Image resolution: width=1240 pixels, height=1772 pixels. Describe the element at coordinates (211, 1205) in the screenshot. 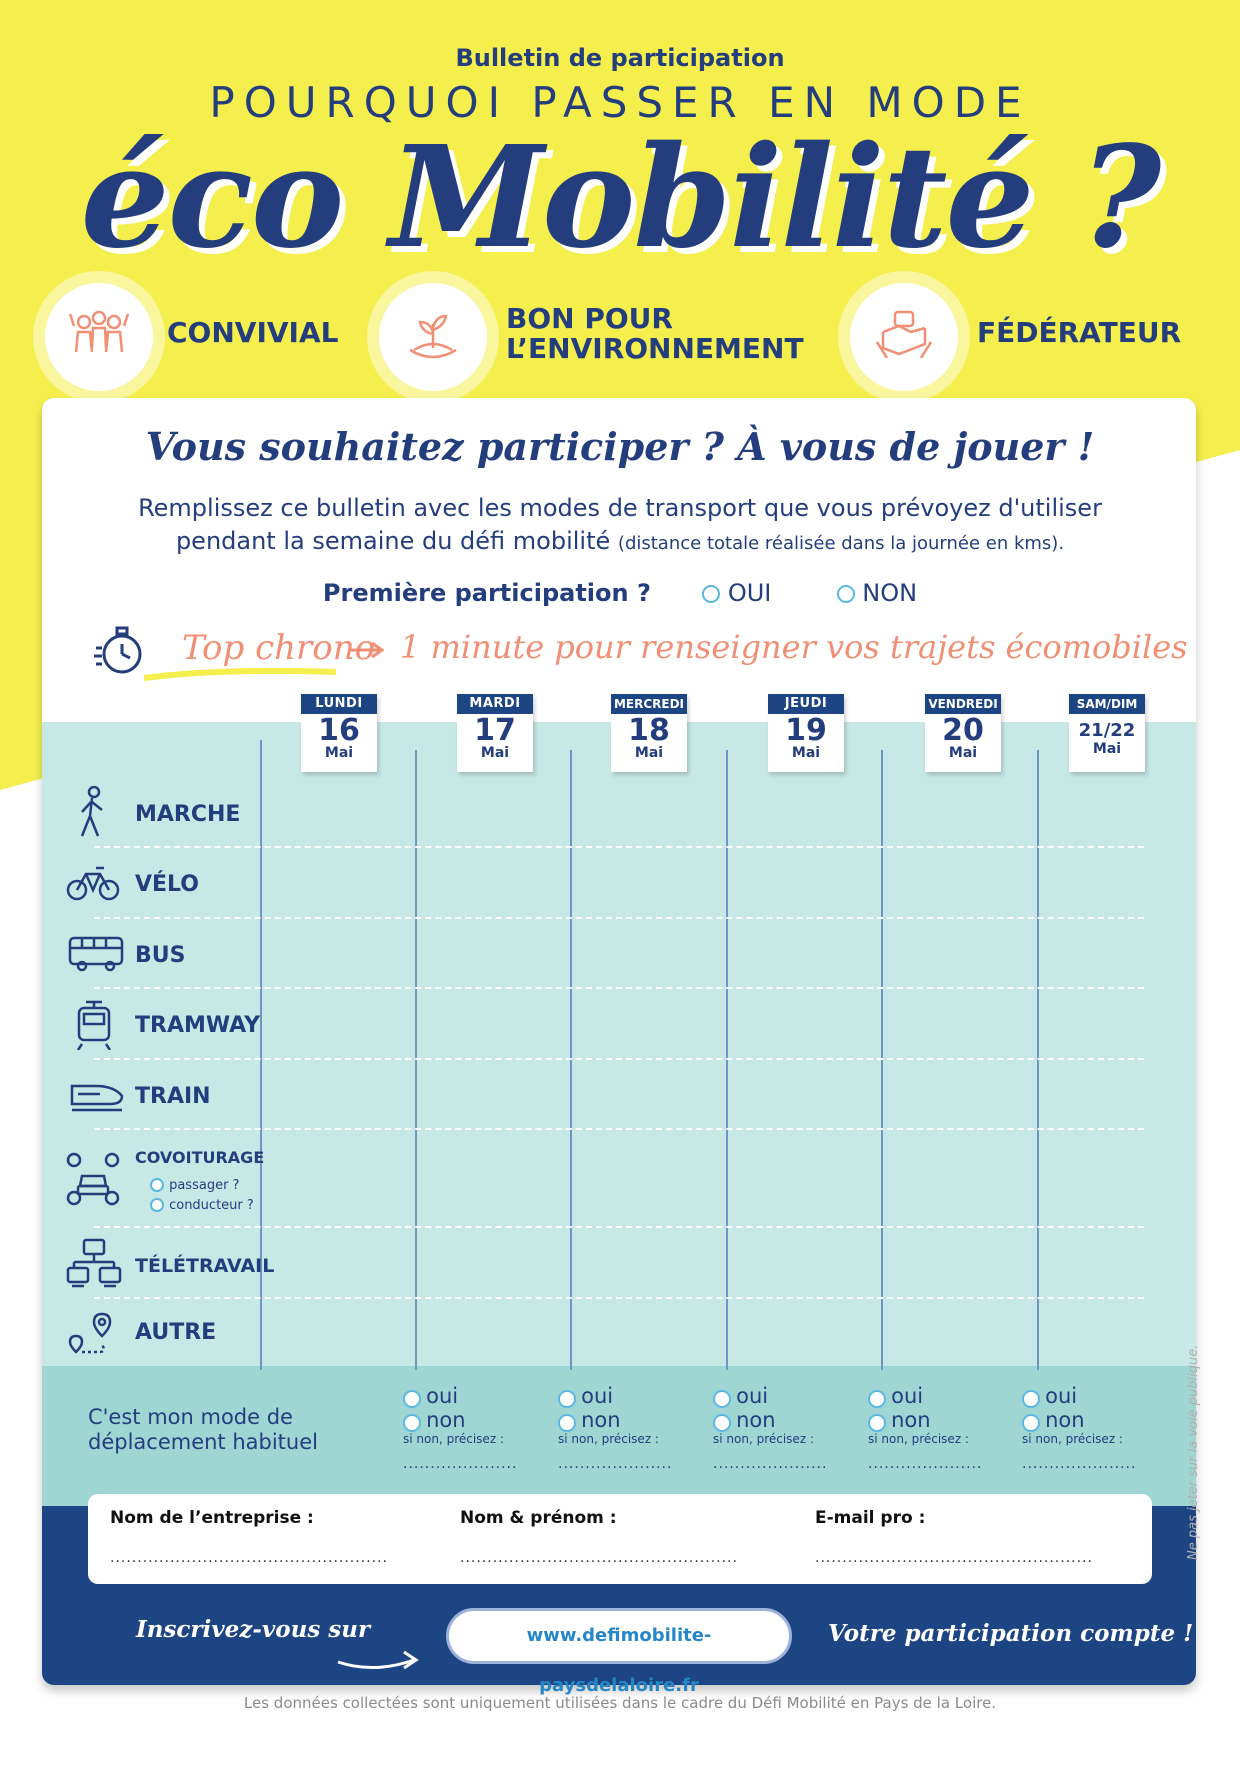

I see `carpool-driver-label: conducteur ?` at that location.